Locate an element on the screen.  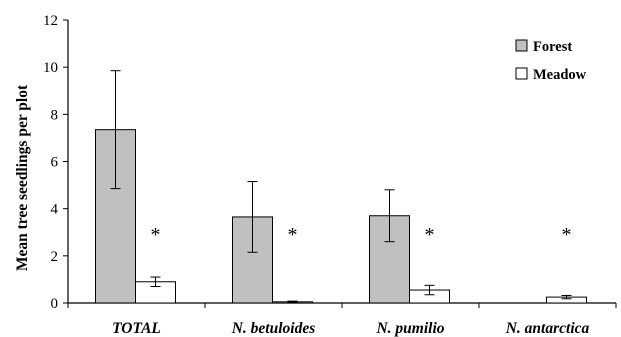
y-tick-label: 6 is located at coordinates (55, 163).